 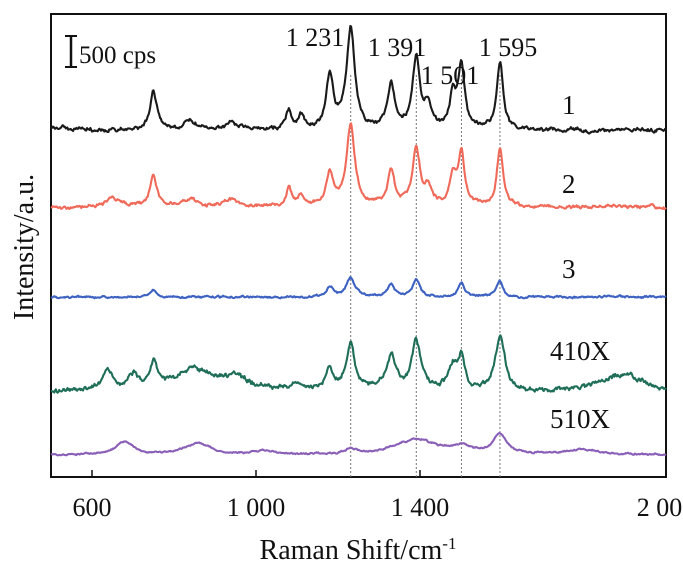 I want to click on peak-label-2: 1 501, so click(x=450, y=75).